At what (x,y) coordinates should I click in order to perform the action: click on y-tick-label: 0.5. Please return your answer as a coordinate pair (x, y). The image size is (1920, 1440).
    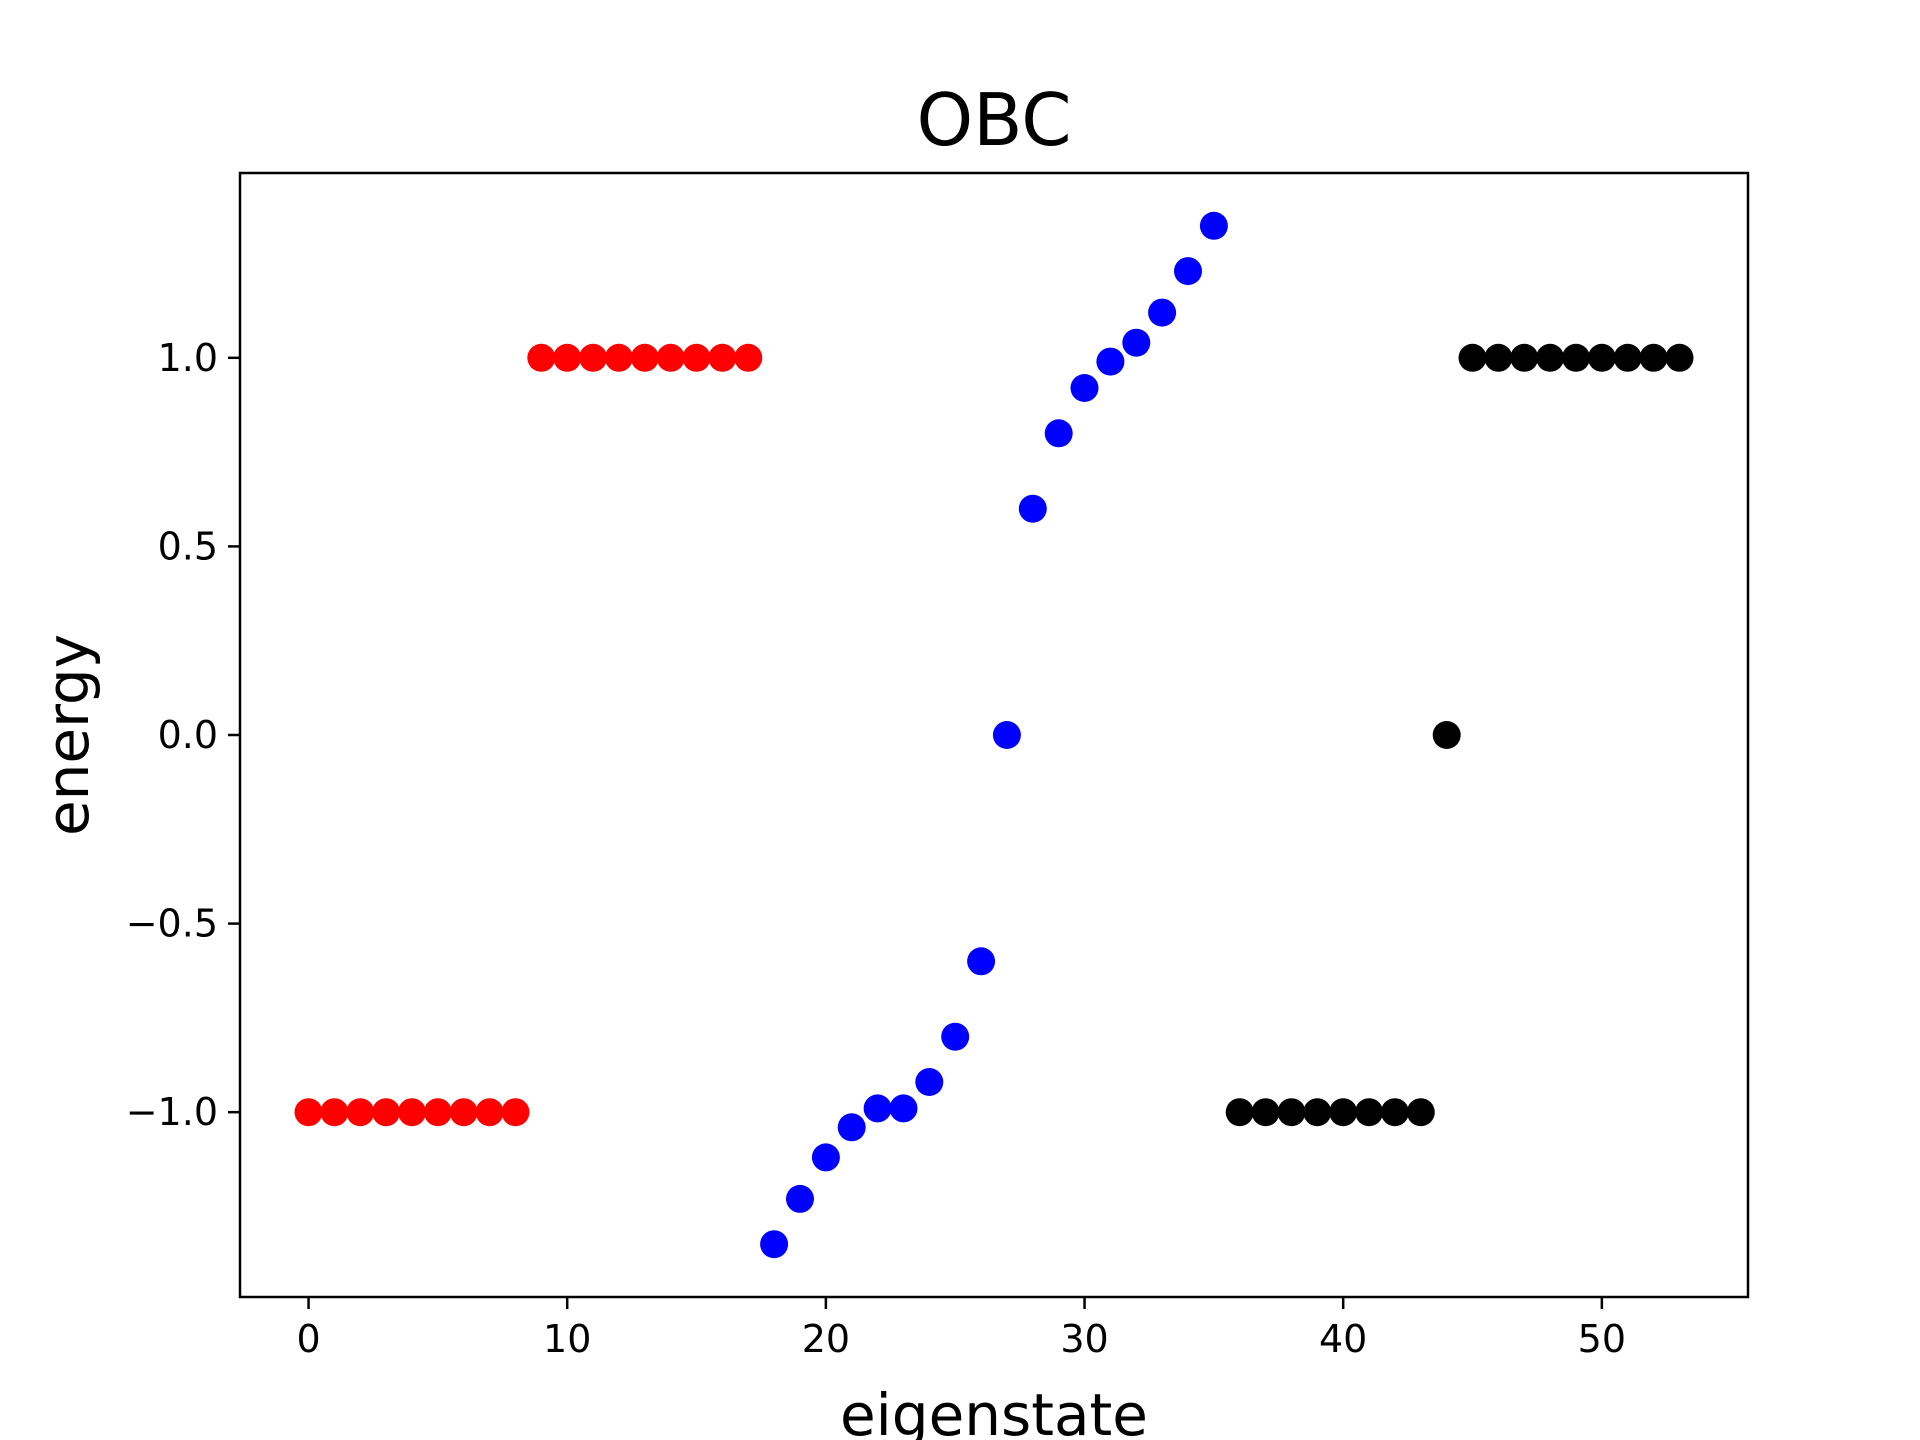
    Looking at the image, I should click on (188, 546).